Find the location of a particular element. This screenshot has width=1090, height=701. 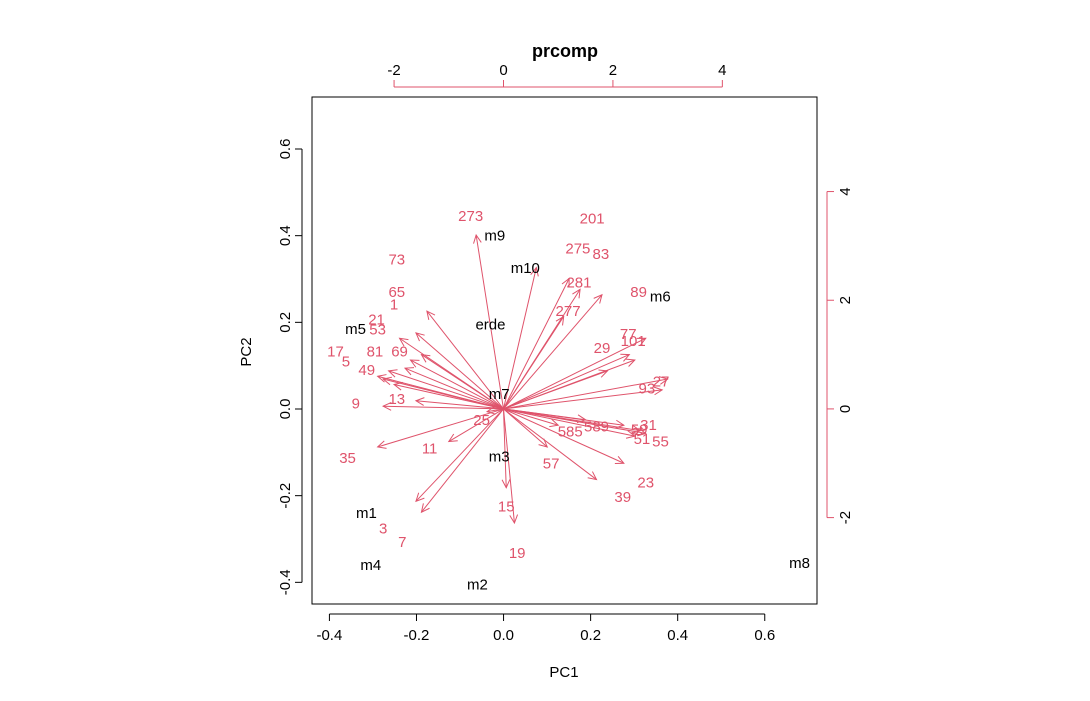

loading-label-55: 55 is located at coordinates (660, 442).